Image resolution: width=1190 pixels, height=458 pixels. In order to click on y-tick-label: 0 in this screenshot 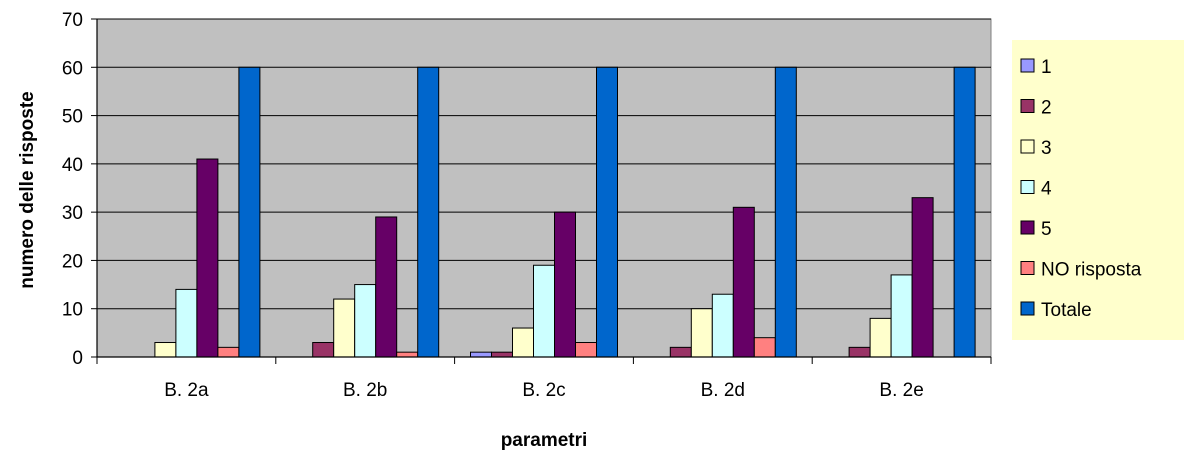, I will do `click(77, 358)`.